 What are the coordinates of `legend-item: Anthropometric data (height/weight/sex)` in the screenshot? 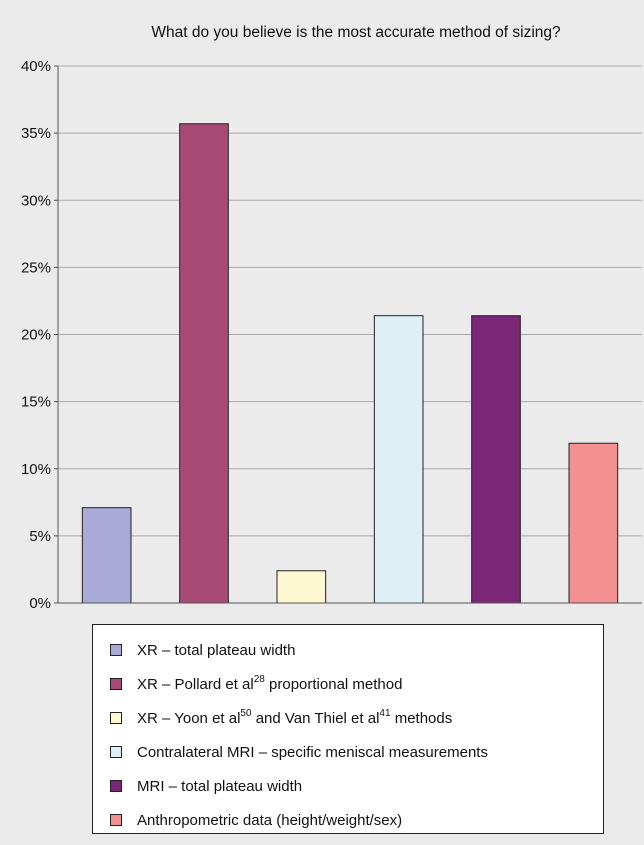 It's located at (256, 820).